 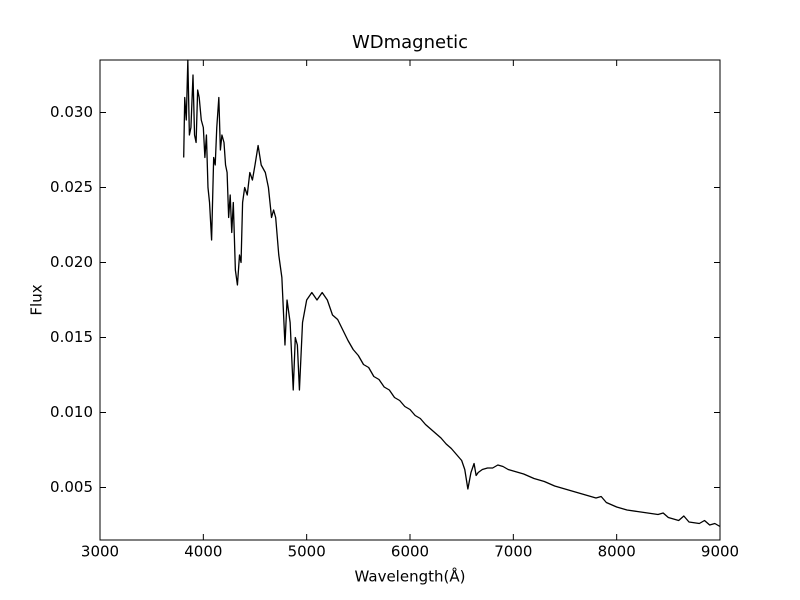 I want to click on x-tick-label: 4000, so click(x=203, y=552).